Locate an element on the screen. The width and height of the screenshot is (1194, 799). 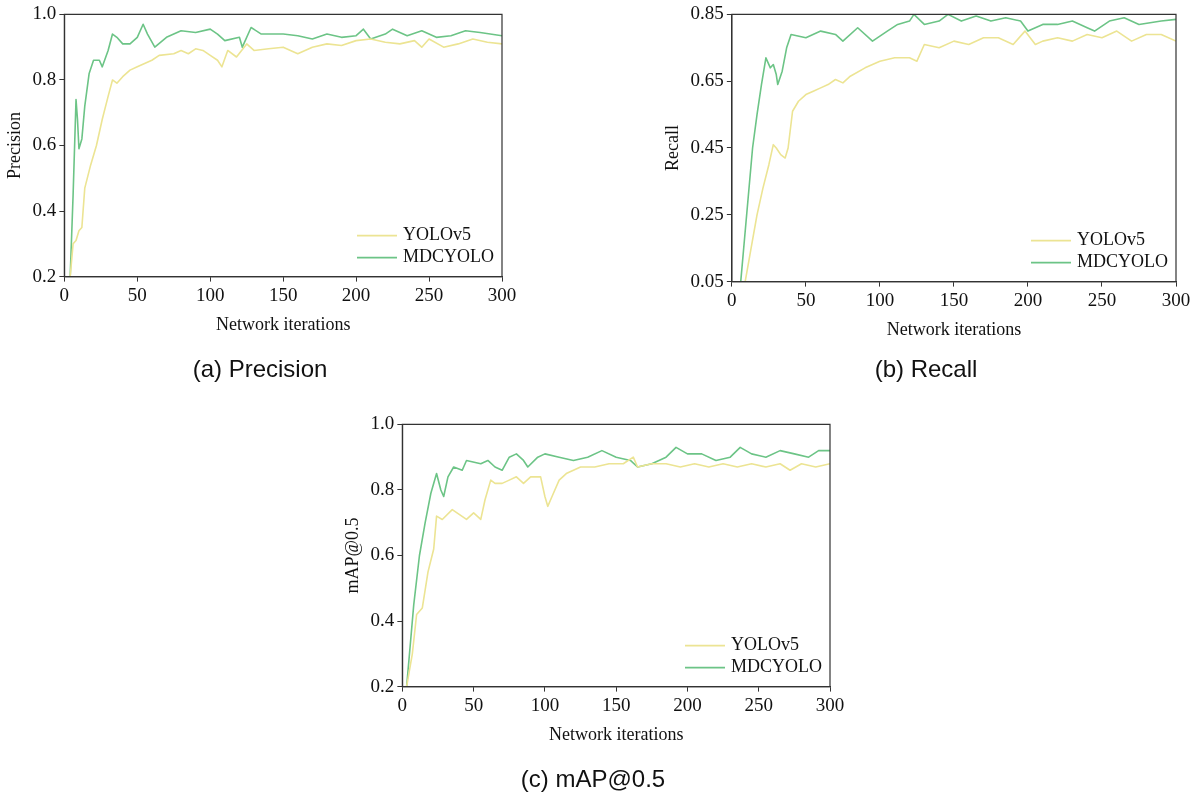
y-tick-label: 0.25 is located at coordinates (707, 213).